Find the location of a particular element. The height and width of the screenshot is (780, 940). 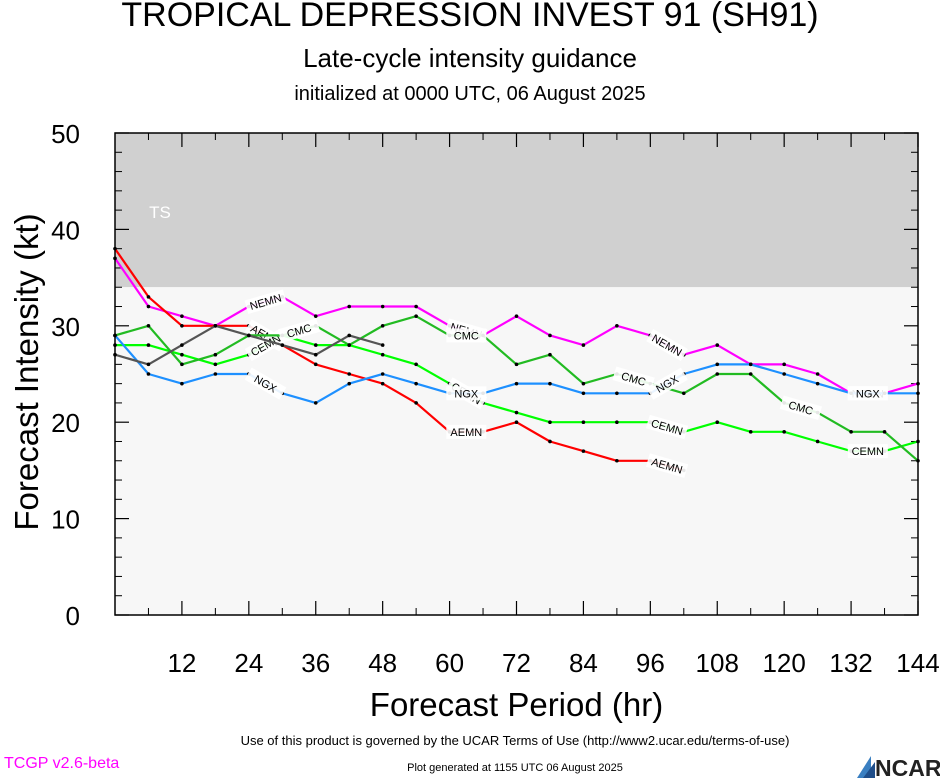

y-axis-label: Forecast Intensity (kt) is located at coordinates (26, 372).